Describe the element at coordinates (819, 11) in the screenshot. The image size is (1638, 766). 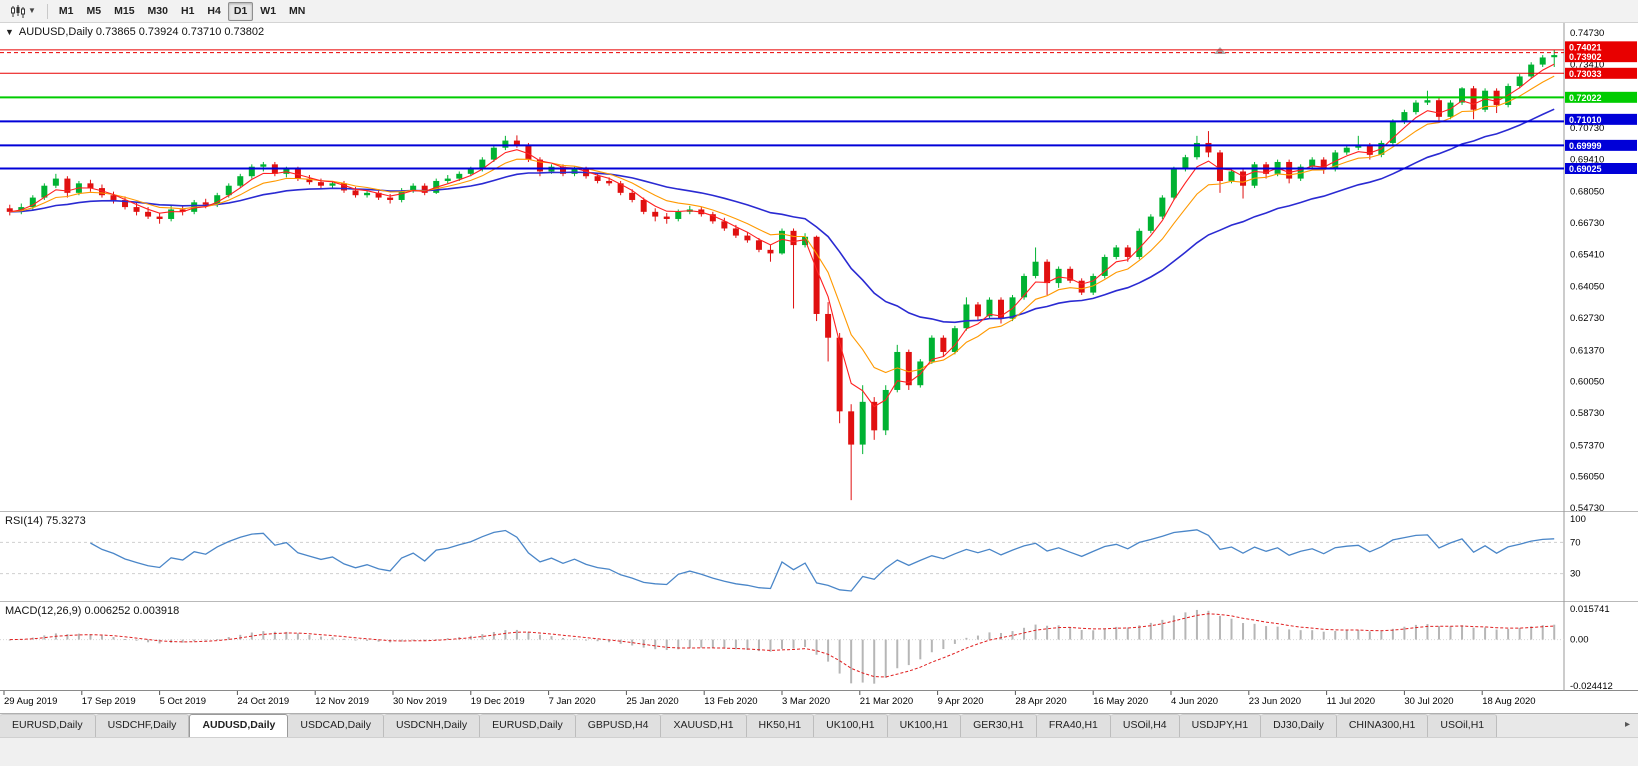
I see `toolbar: ▼ M1 M5 M15 M30 H1 H4 D1 W1 MN` at that location.